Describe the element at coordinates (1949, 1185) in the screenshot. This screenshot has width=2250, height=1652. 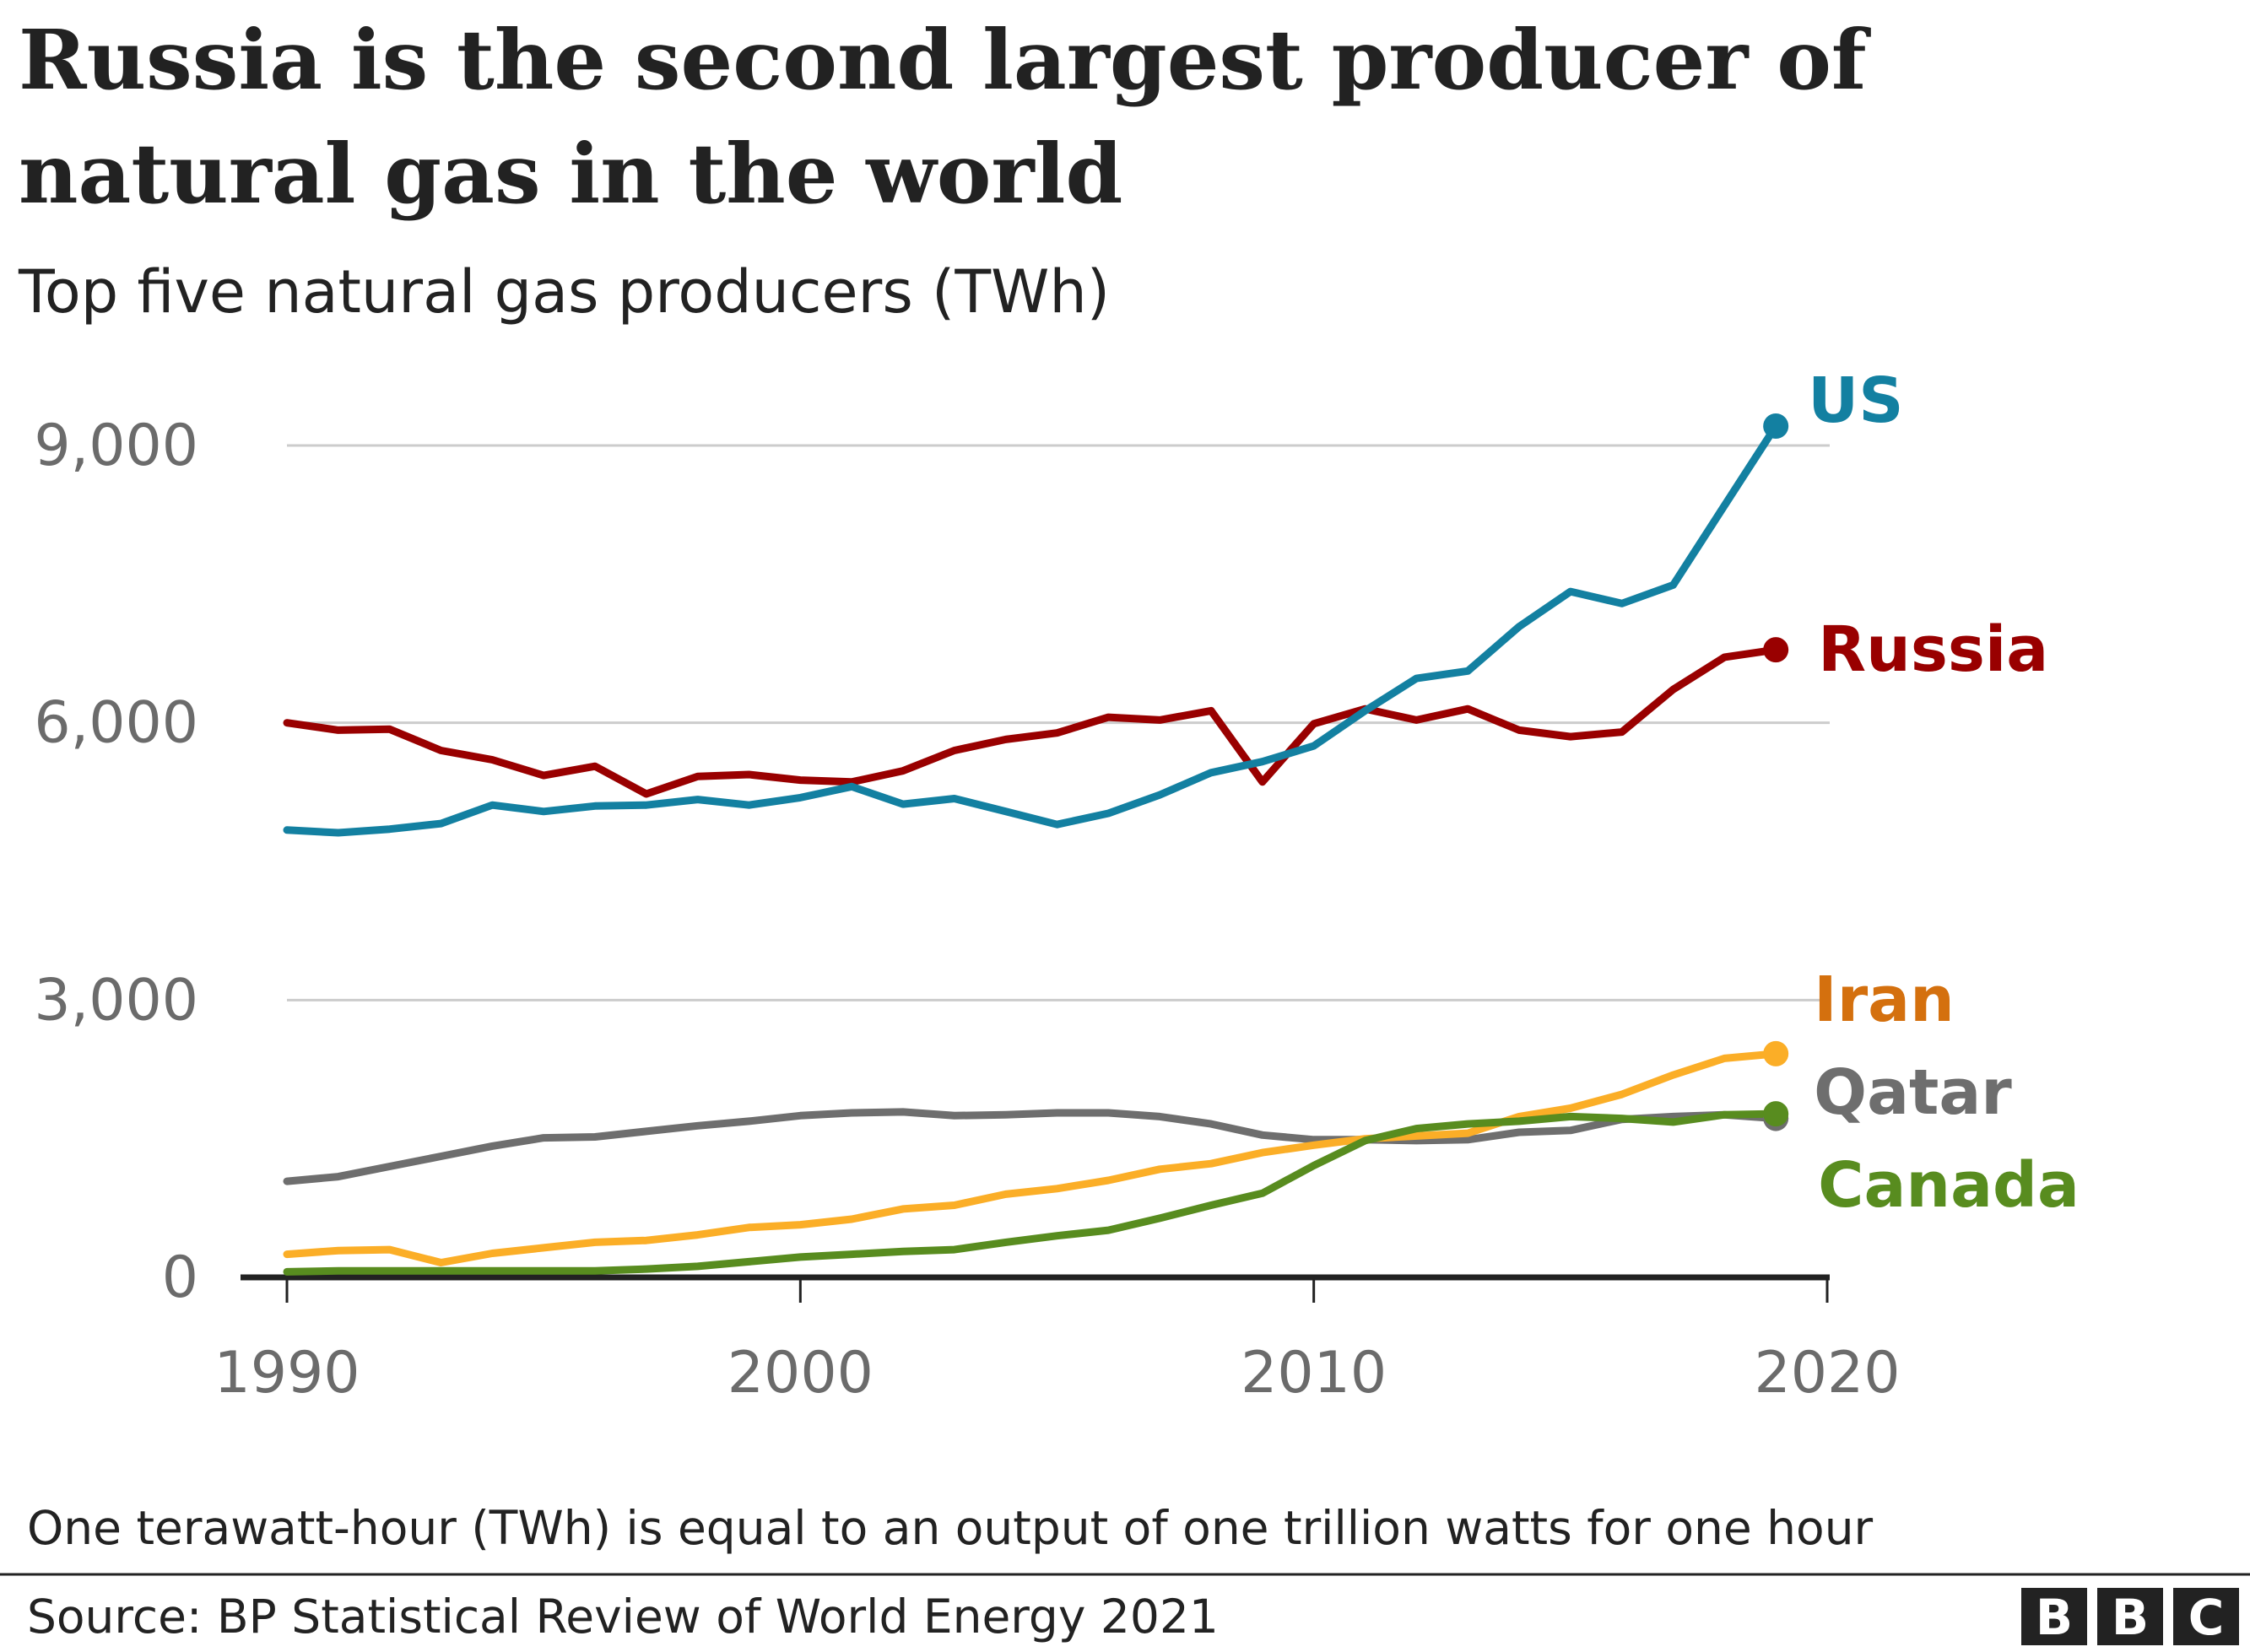
I see `series-label-canada: Canada` at that location.